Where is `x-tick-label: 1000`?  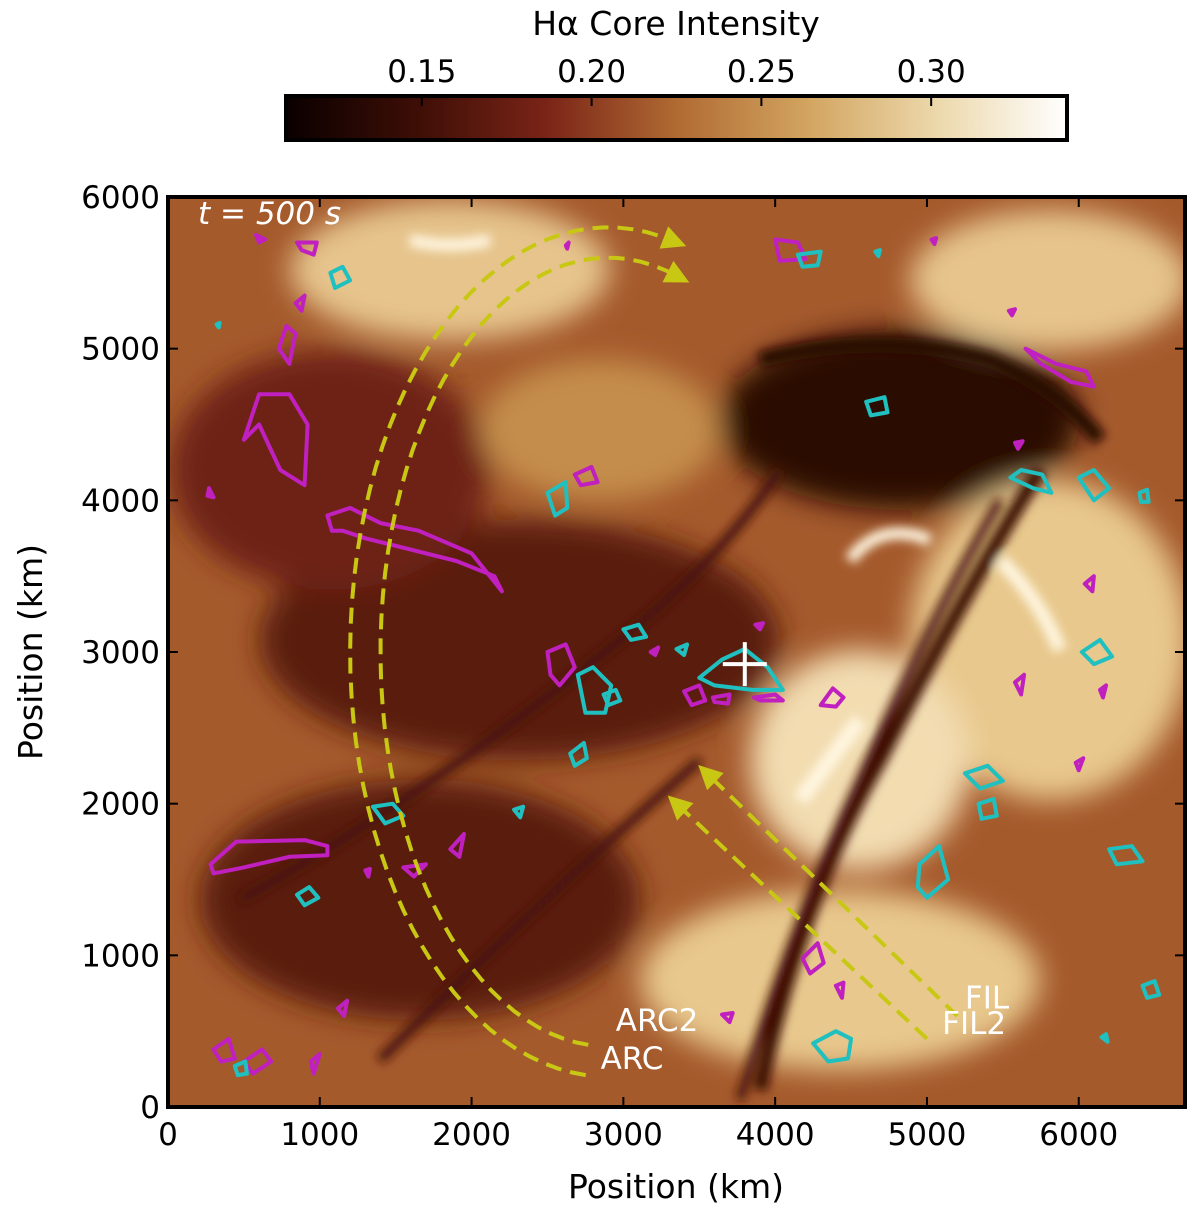
x-tick-label: 1000 is located at coordinates (319, 1135).